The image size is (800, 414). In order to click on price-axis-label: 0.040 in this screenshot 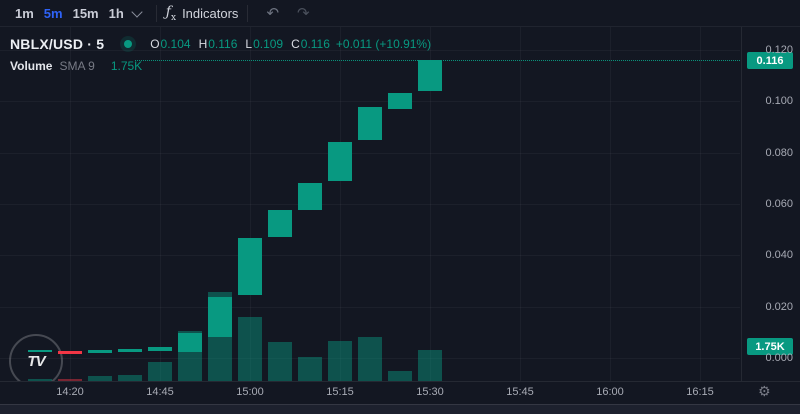, I will do `click(779, 255)`.